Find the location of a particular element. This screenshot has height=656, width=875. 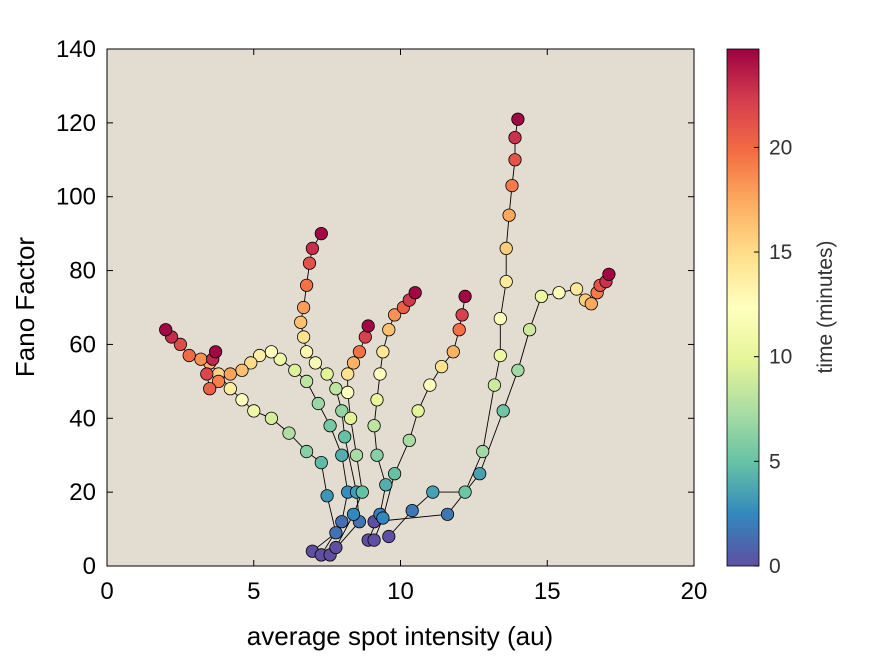

colorbar-ticks: 0 5 10 15 20 is located at coordinates (773, 357).